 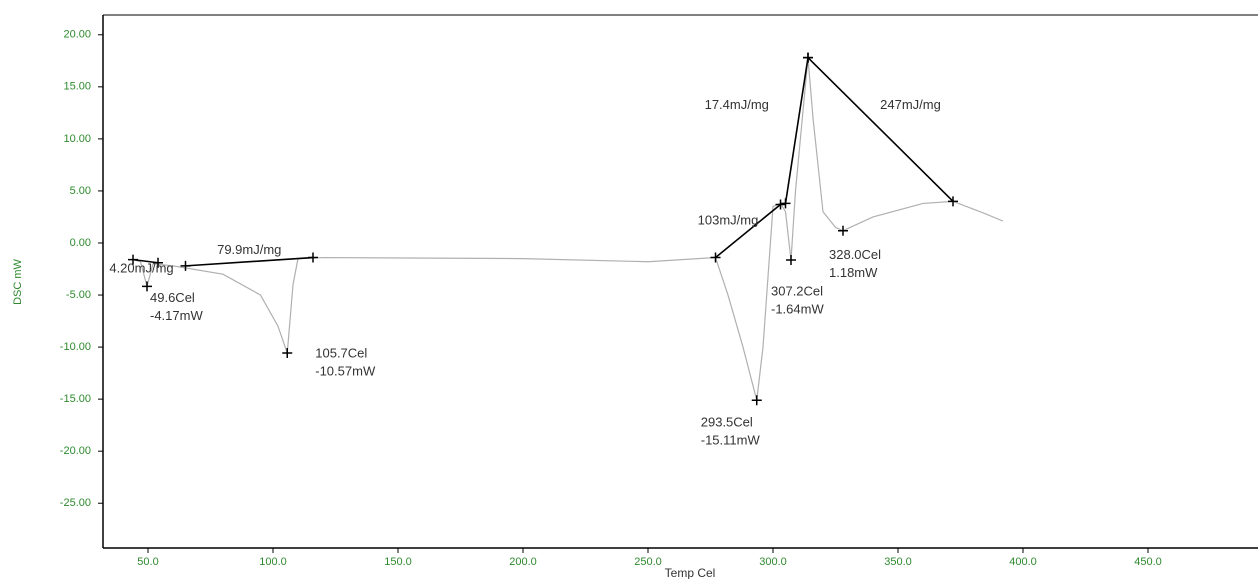 What do you see at coordinates (773, 562) in the screenshot?
I see `x-tick-label: 300.0` at bounding box center [773, 562].